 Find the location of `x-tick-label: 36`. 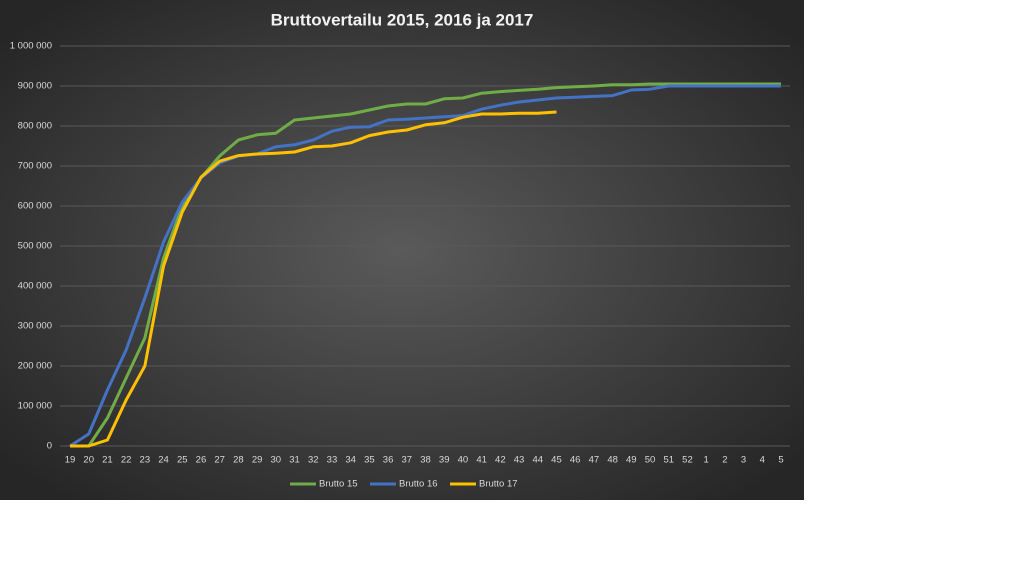

x-tick-label: 36 is located at coordinates (388, 460).